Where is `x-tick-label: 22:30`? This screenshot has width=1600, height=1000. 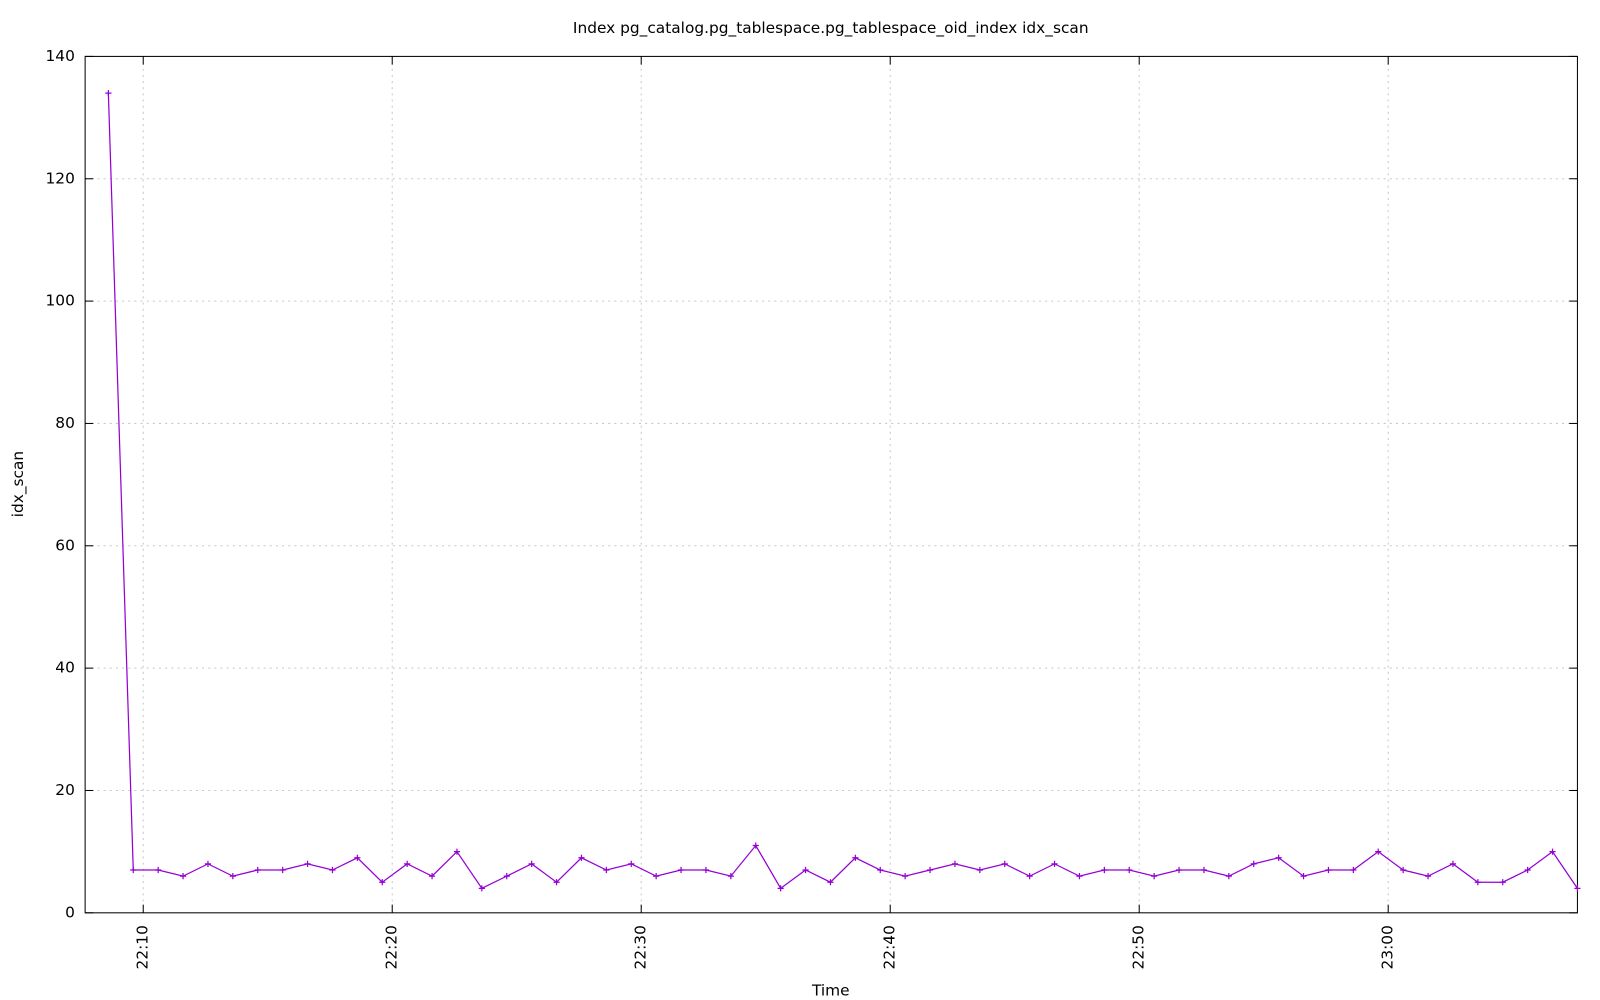 x-tick-label: 22:30 is located at coordinates (641, 947).